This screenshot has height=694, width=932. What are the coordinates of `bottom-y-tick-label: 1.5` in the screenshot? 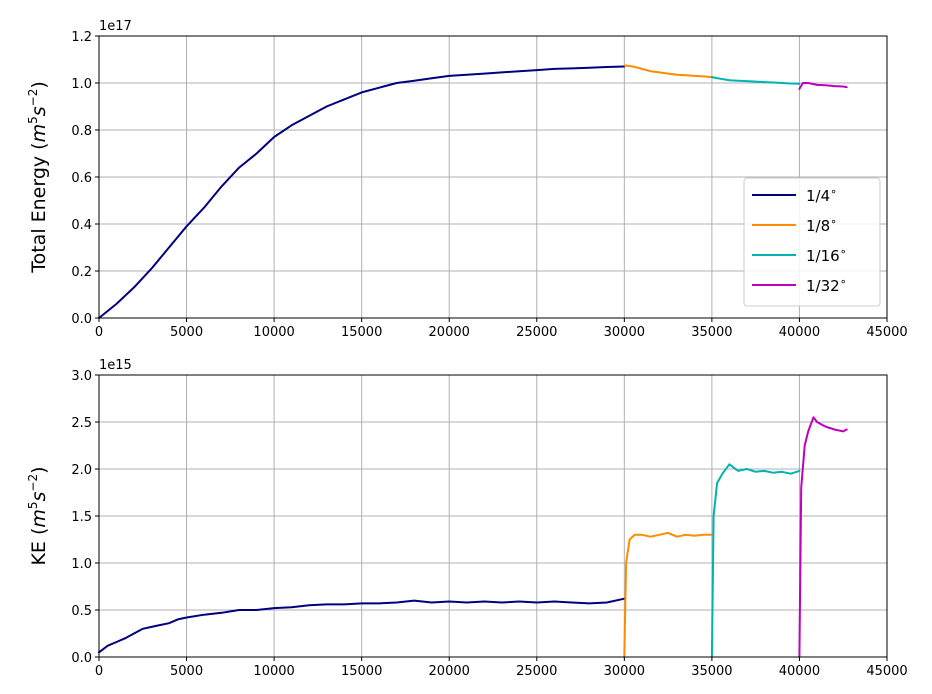 It's located at (81, 517).